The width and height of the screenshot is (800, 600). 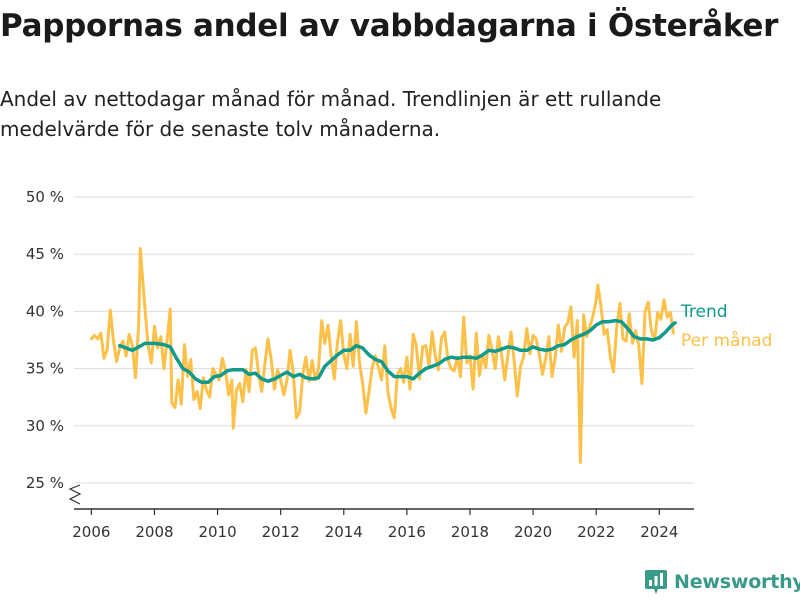 I want to click on legend-label-monthly: Per månad, so click(x=726, y=340).